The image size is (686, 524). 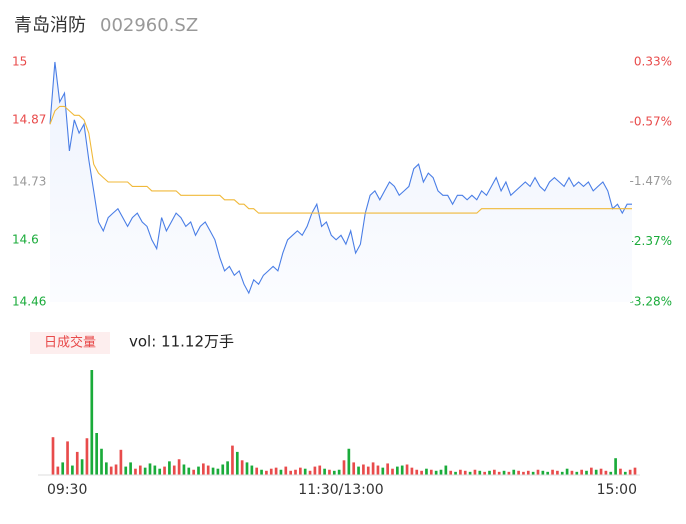 What do you see at coordinates (651, 181) in the screenshot?
I see `y2-tick-label: -1.47%` at bounding box center [651, 181].